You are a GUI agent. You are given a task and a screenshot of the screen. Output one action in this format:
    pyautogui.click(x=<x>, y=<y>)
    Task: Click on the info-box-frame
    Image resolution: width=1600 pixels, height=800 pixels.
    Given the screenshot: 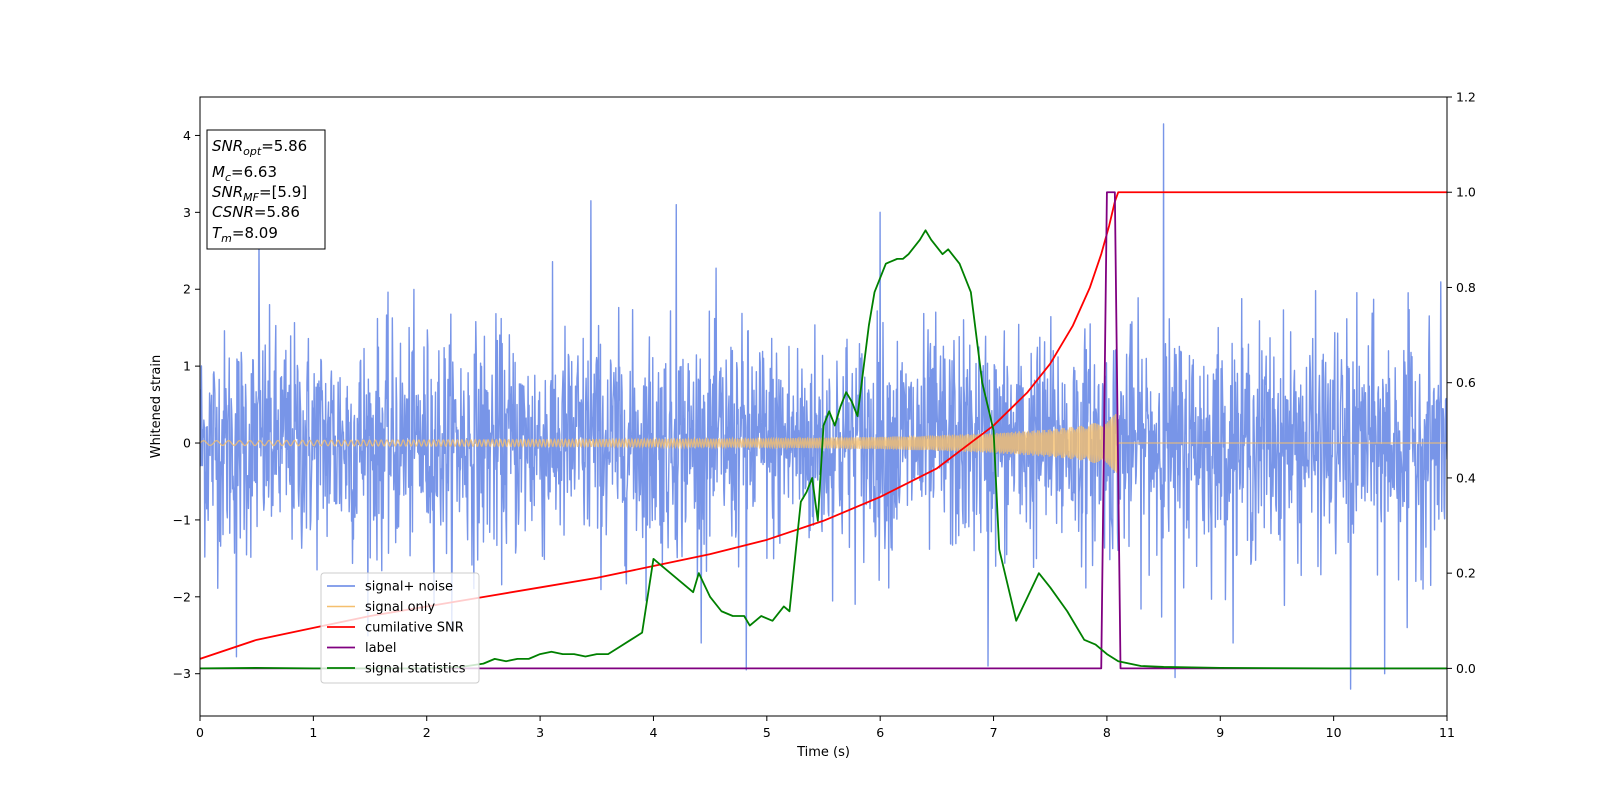 What is the action you would take?
    pyautogui.click(x=266, y=189)
    